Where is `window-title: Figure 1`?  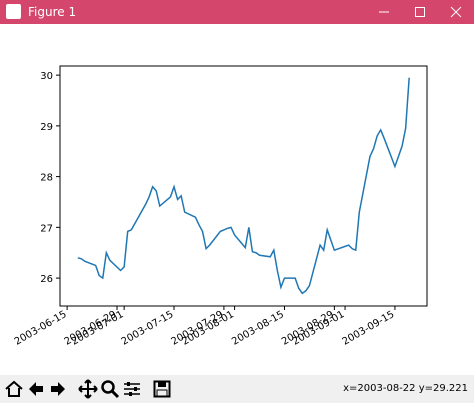 window-title: Figure 1 is located at coordinates (52, 12).